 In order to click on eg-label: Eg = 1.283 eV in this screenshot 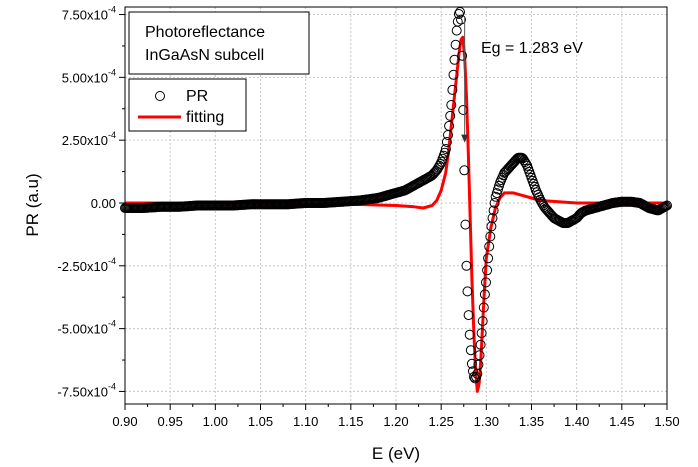, I will do `click(532, 48)`.